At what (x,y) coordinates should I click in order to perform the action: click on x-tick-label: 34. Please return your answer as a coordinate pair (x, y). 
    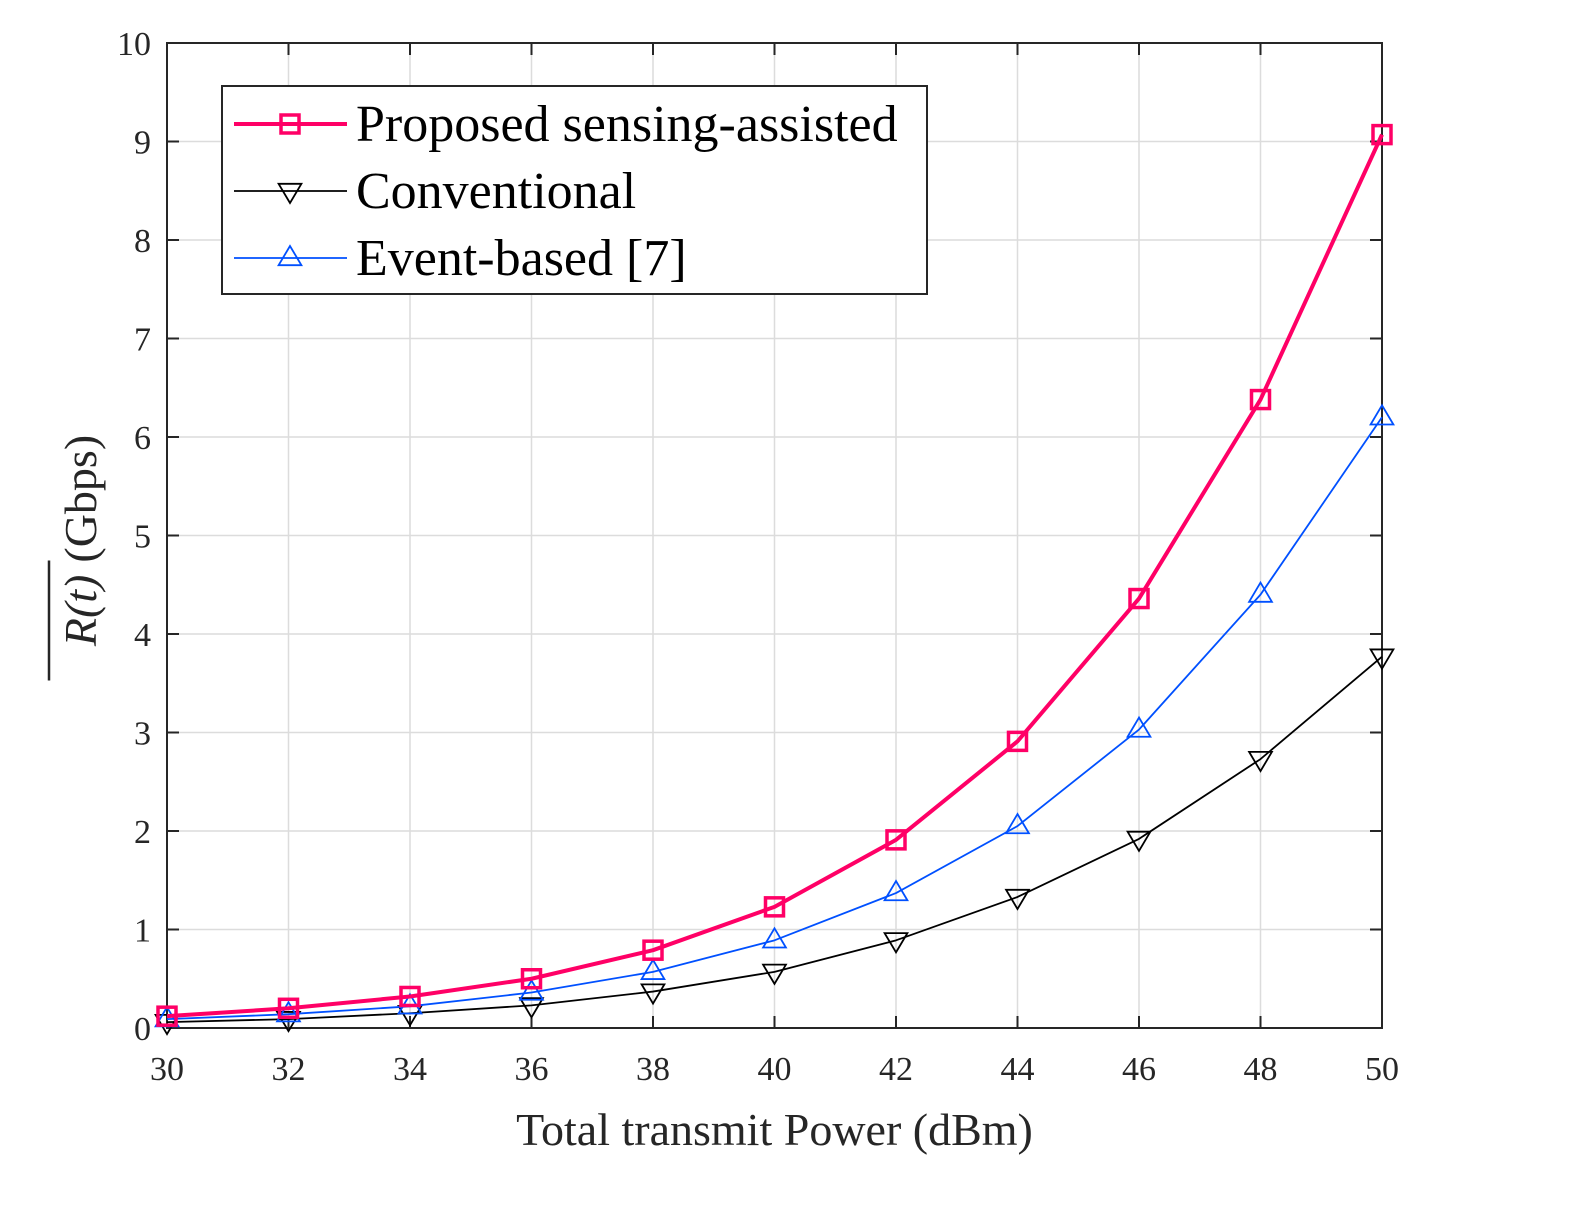
    Looking at the image, I should click on (410, 1069).